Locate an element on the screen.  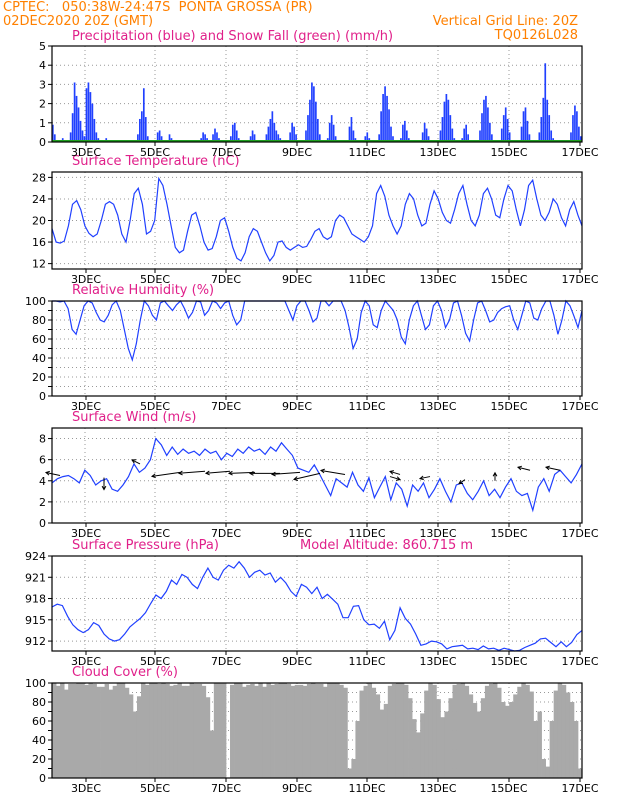
panel-frame is located at coordinates (317, 475).